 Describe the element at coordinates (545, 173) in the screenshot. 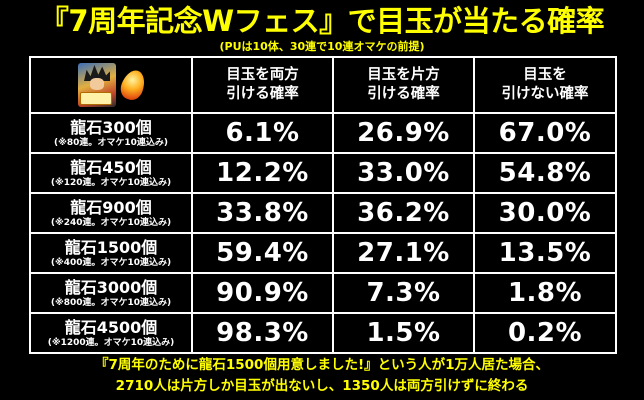

I see `value-none: 54.8%` at that location.